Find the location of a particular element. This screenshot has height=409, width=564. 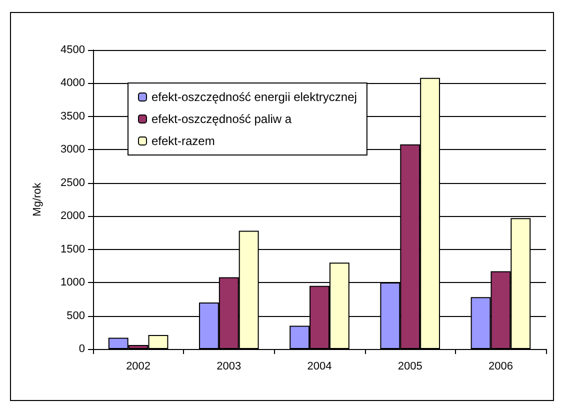

y-tick-label: 1000 is located at coordinates (72, 282).